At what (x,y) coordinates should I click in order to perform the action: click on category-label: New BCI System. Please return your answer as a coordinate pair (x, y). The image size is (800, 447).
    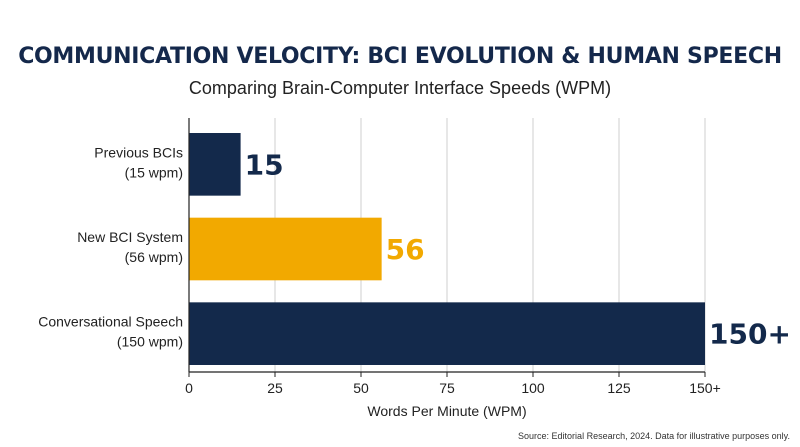
    Looking at the image, I should click on (130, 237).